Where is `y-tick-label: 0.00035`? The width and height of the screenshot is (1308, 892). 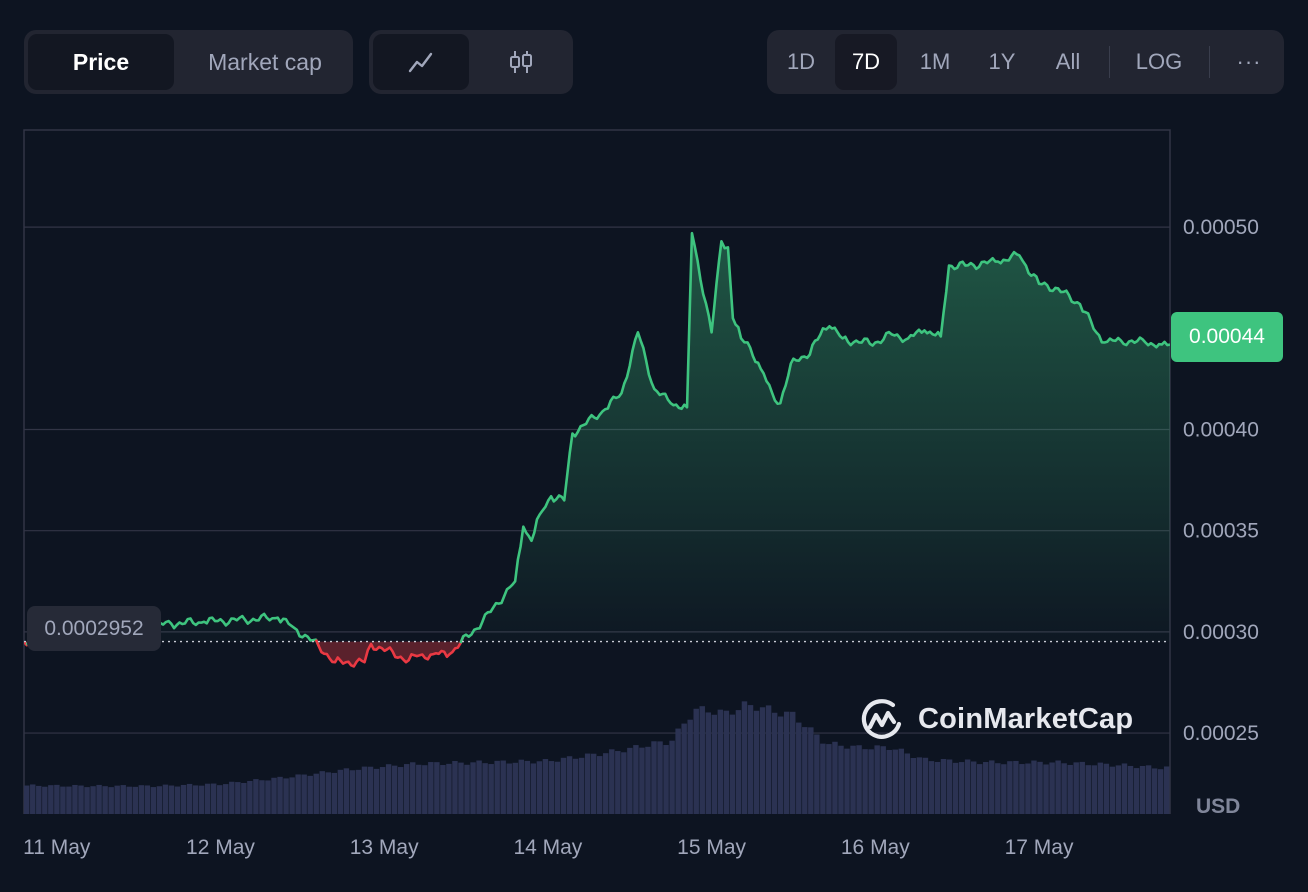 y-tick-label: 0.00035 is located at coordinates (1221, 531).